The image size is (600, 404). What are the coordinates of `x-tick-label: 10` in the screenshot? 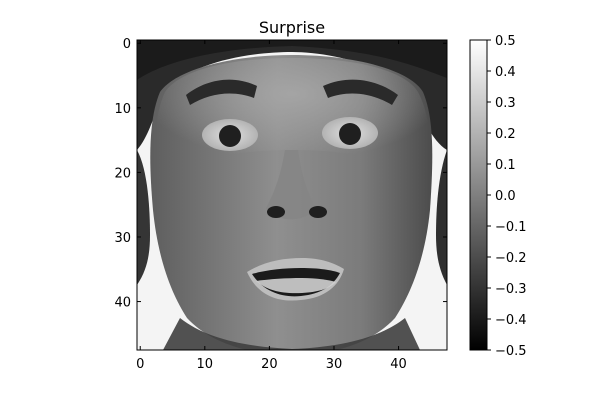 It's located at (205, 364).